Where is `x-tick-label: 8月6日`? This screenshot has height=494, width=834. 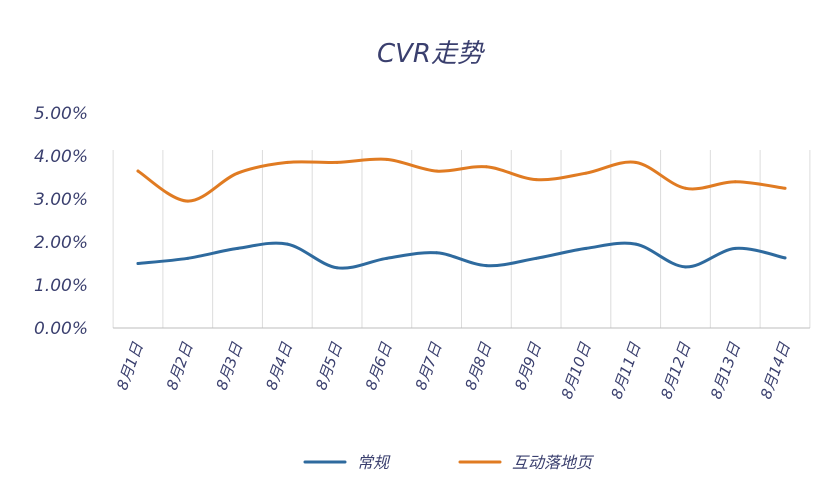 x-tick-label: 8月6日 is located at coordinates (379, 365).